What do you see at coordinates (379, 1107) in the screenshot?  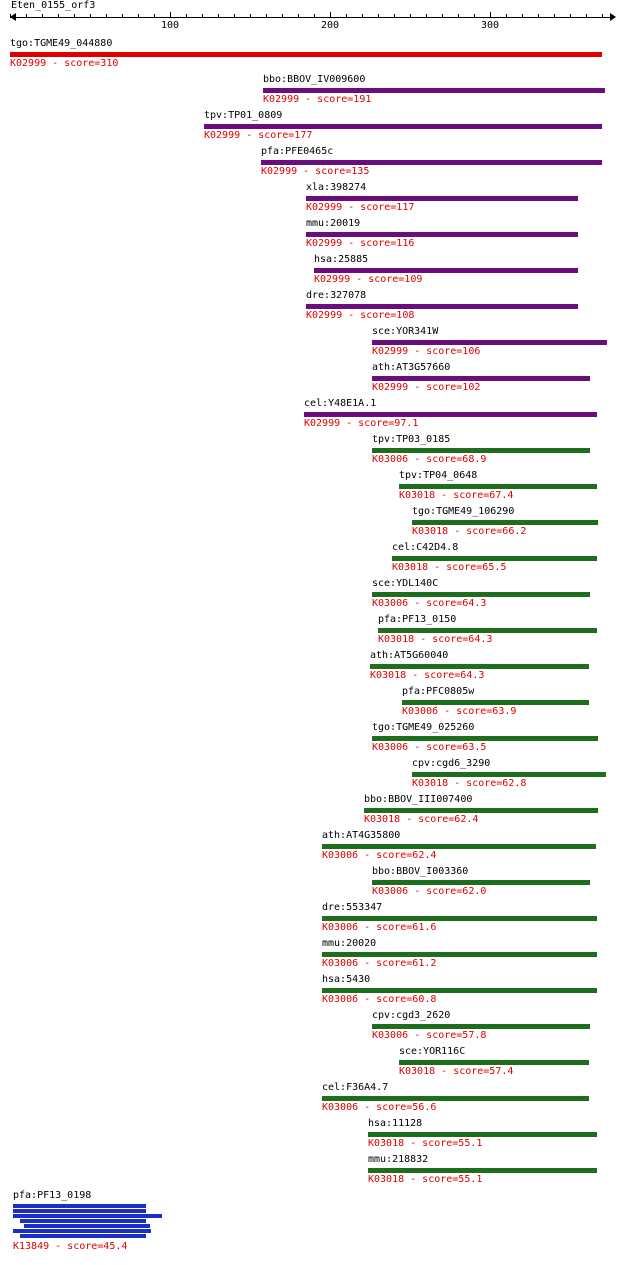 I see `hit-score-link: K03006 - score=56.6` at bounding box center [379, 1107].